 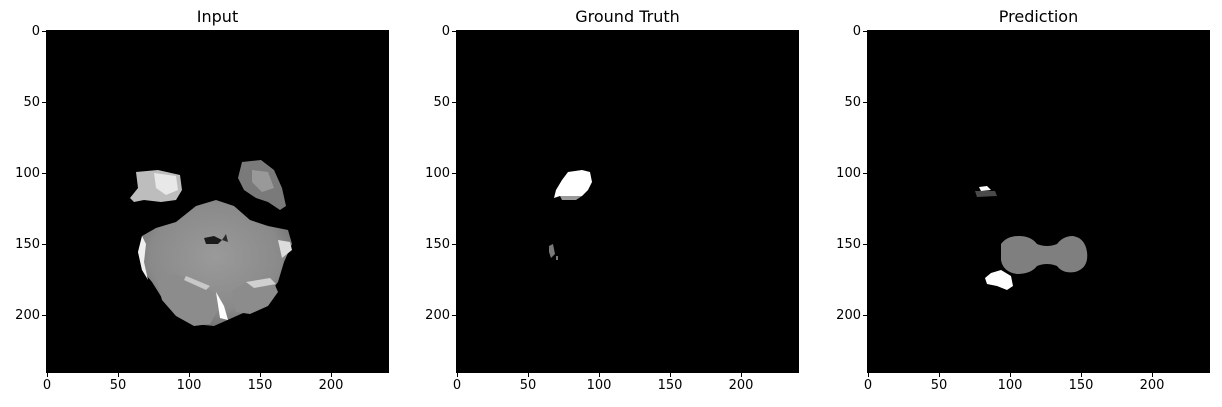 What do you see at coordinates (1038, 16) in the screenshot?
I see `panel-title: Prediction` at bounding box center [1038, 16].